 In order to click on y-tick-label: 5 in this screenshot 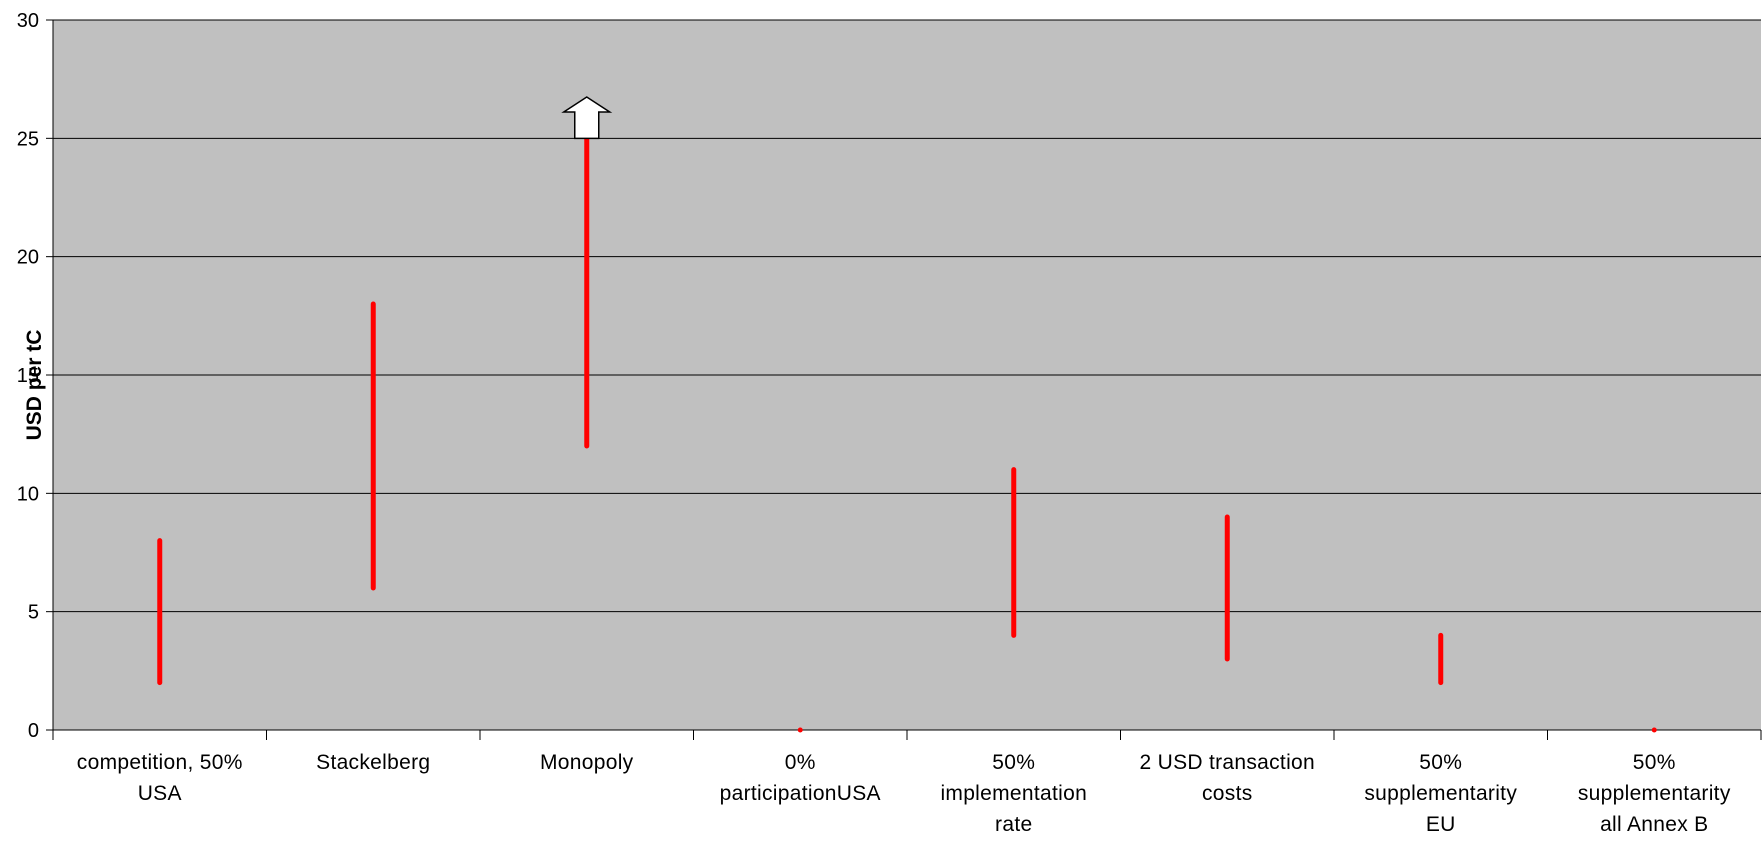, I will do `click(33, 613)`.